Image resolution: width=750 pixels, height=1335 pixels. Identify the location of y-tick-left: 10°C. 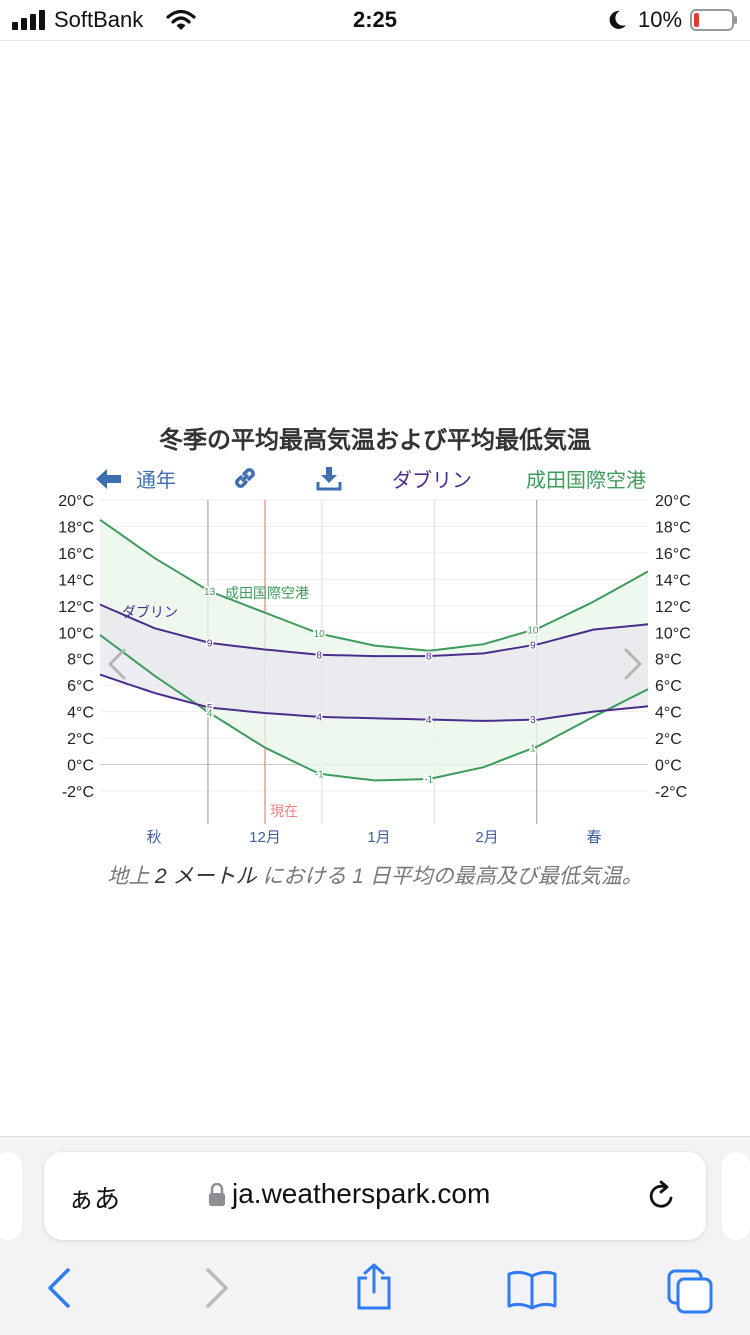
(76, 633).